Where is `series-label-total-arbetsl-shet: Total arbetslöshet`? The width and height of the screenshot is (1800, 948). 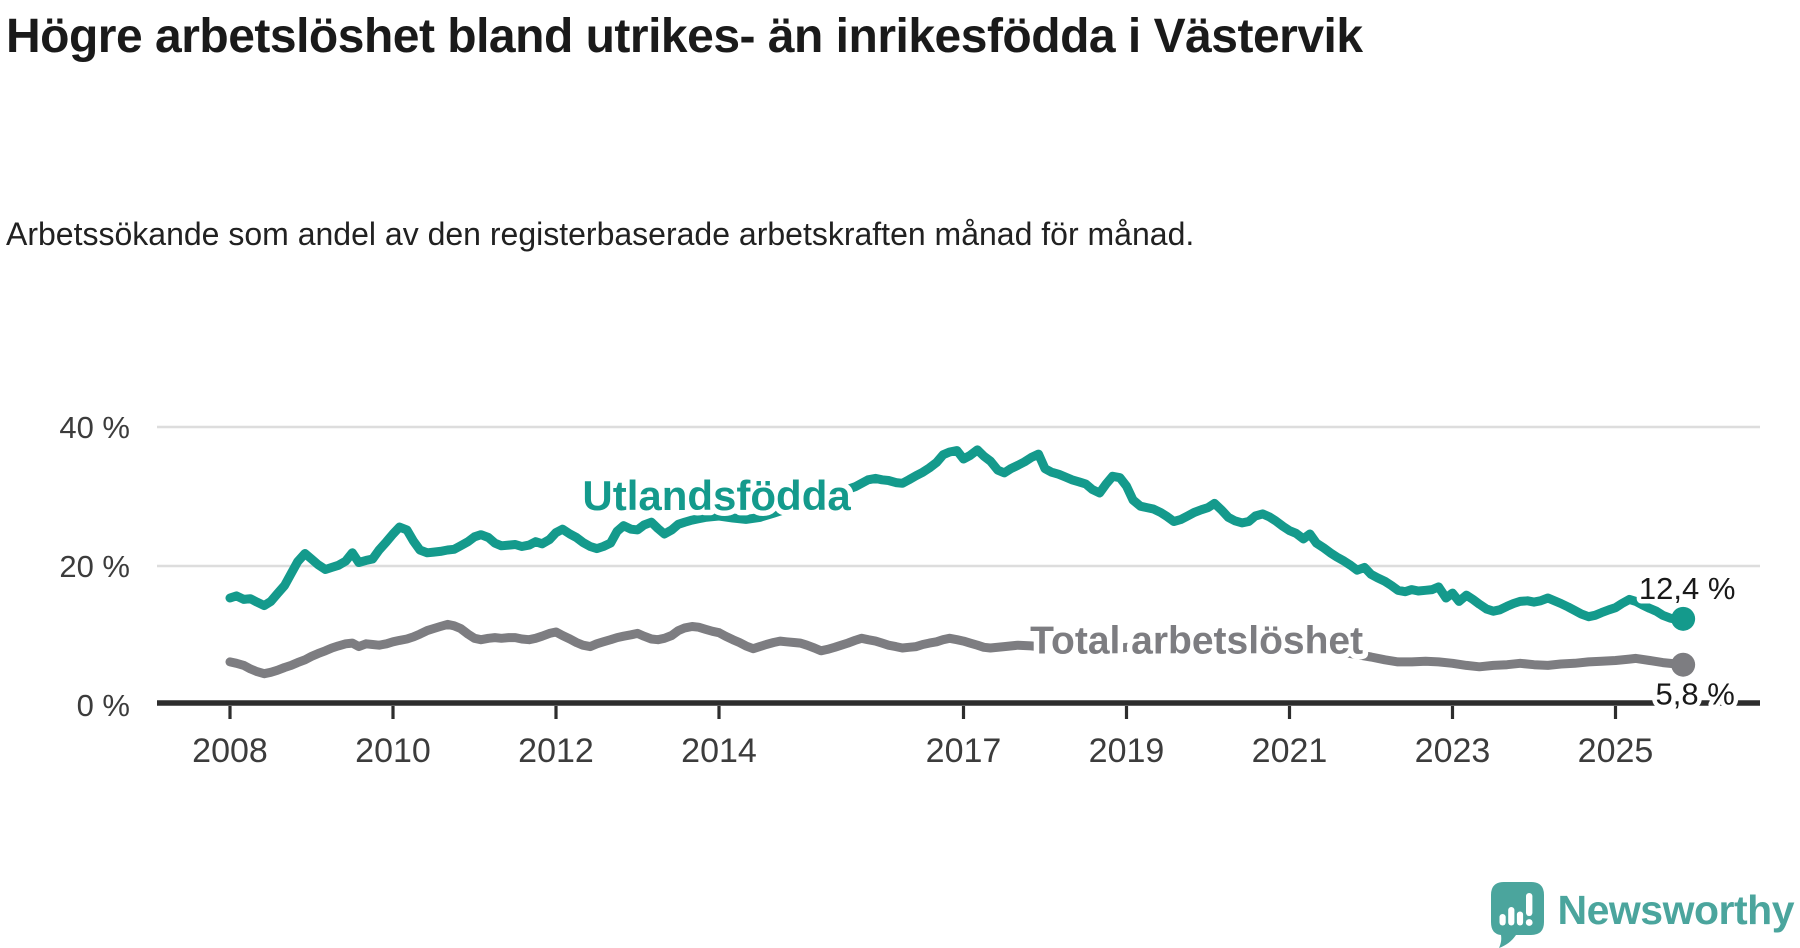 series-label-total-arbetsl-shet: Total arbetslöshet is located at coordinates (1196, 640).